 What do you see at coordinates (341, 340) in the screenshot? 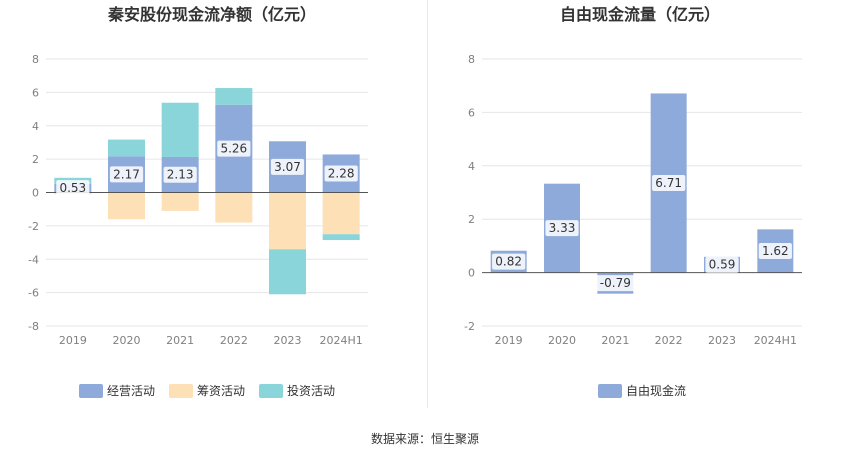
I see `x-tick-label-0: 2024H1` at bounding box center [341, 340].